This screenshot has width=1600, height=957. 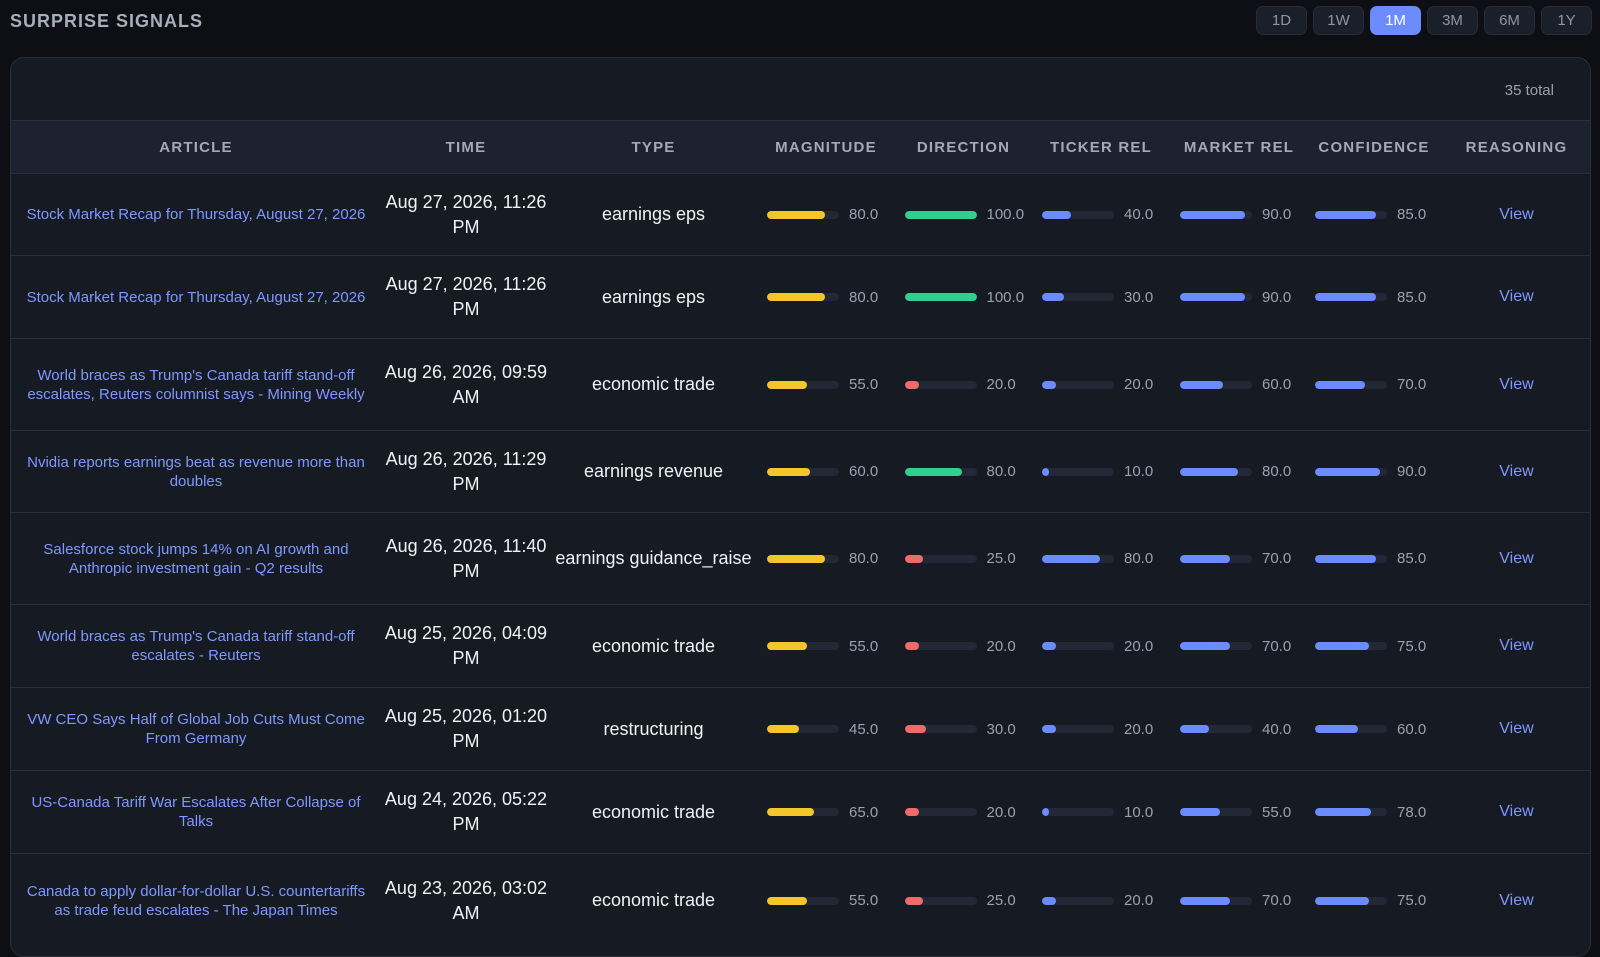 I want to click on column-header-ticker-rel: TICKER REL, so click(x=1101, y=147).